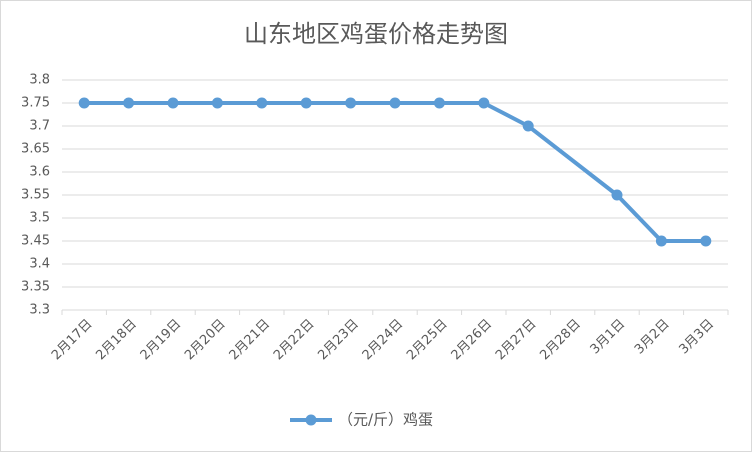  Describe the element at coordinates (311, 420) in the screenshot. I see `legend-marker` at that location.